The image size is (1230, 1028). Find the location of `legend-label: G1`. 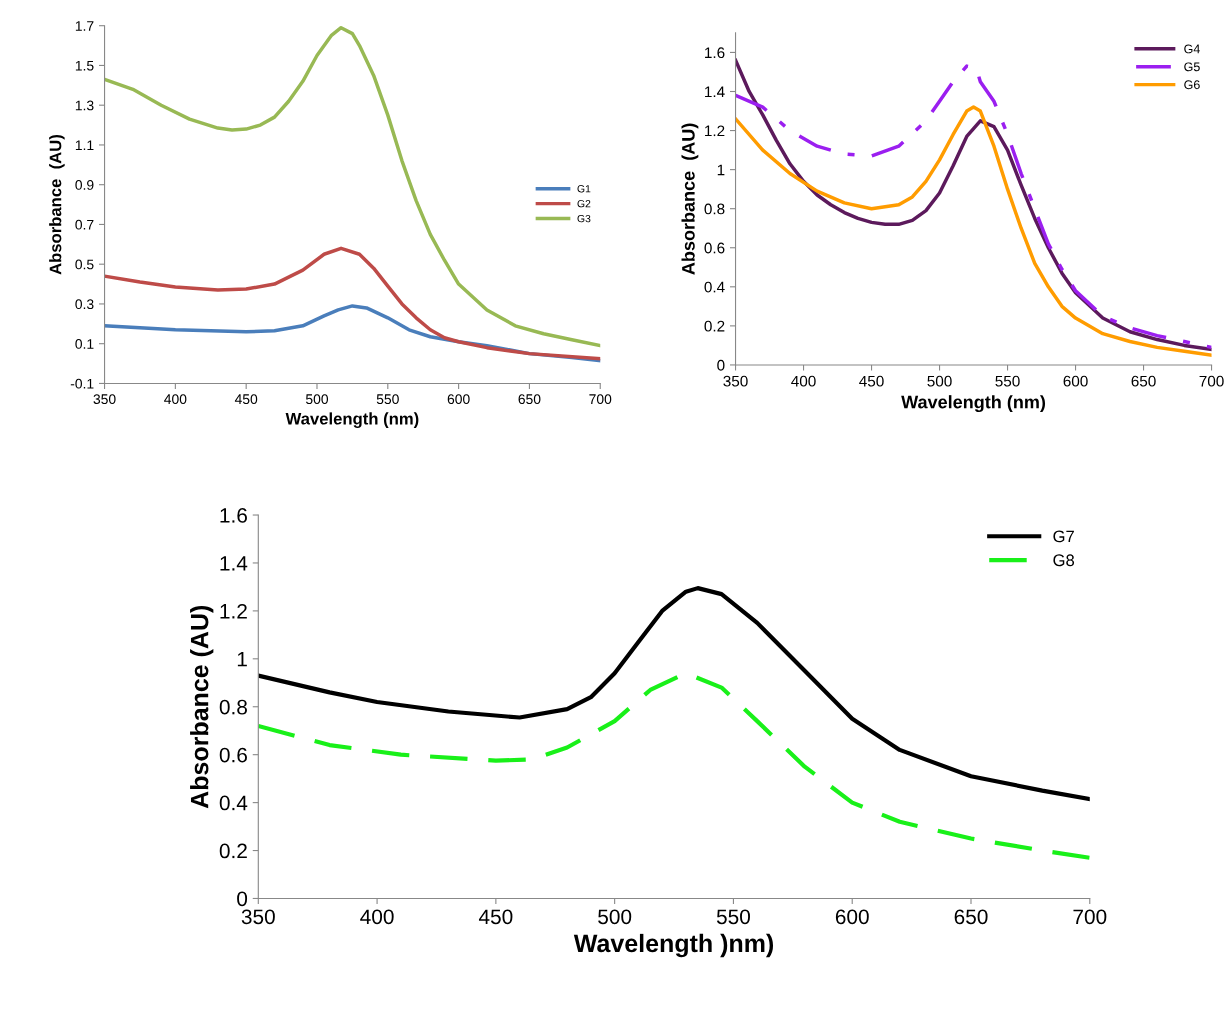

legend-label: G1 is located at coordinates (584, 189).